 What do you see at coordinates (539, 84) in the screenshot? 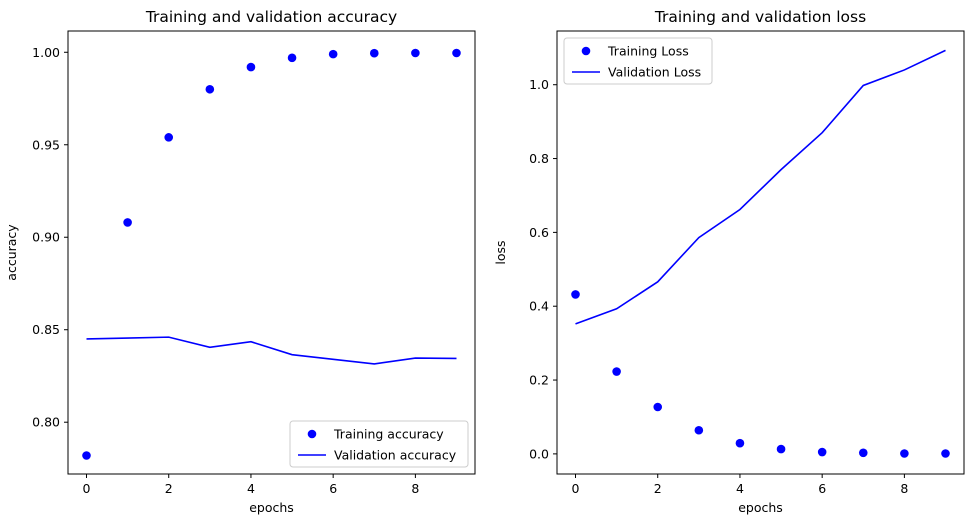
I see `y-tick-label: 1.0` at bounding box center [539, 84].